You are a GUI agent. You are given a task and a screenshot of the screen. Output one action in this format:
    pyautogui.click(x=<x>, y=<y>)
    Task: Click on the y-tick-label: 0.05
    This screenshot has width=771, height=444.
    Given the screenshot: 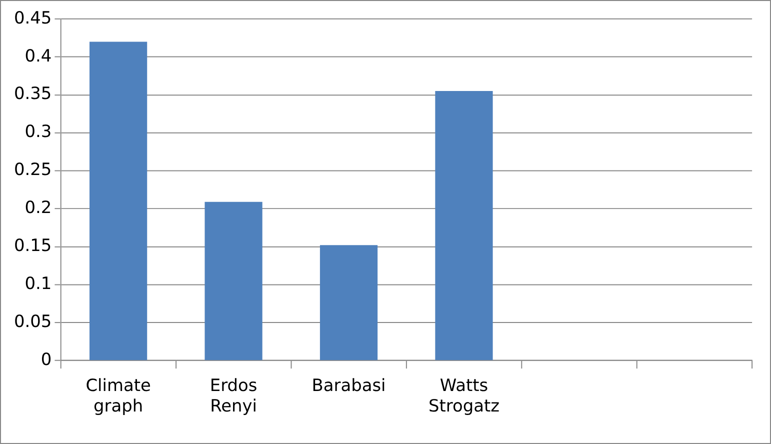 What is the action you would take?
    pyautogui.click(x=33, y=321)
    